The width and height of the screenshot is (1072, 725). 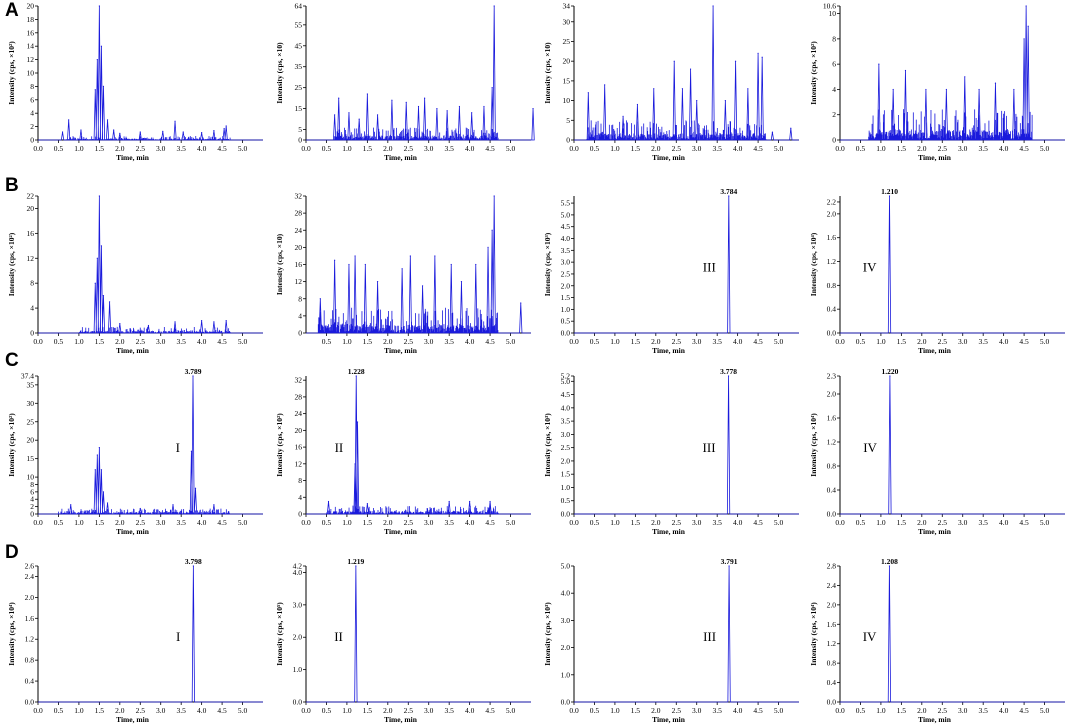 I want to click on compound-label: I, so click(x=178, y=447).